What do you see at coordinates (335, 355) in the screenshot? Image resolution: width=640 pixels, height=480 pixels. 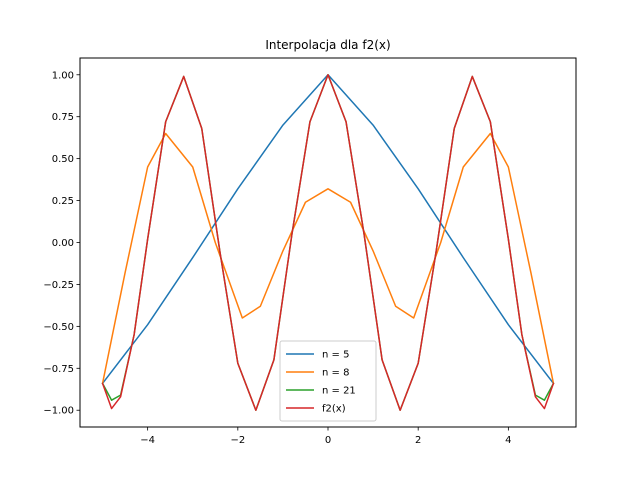 I see `legend-label-1: n = 5` at bounding box center [335, 355].